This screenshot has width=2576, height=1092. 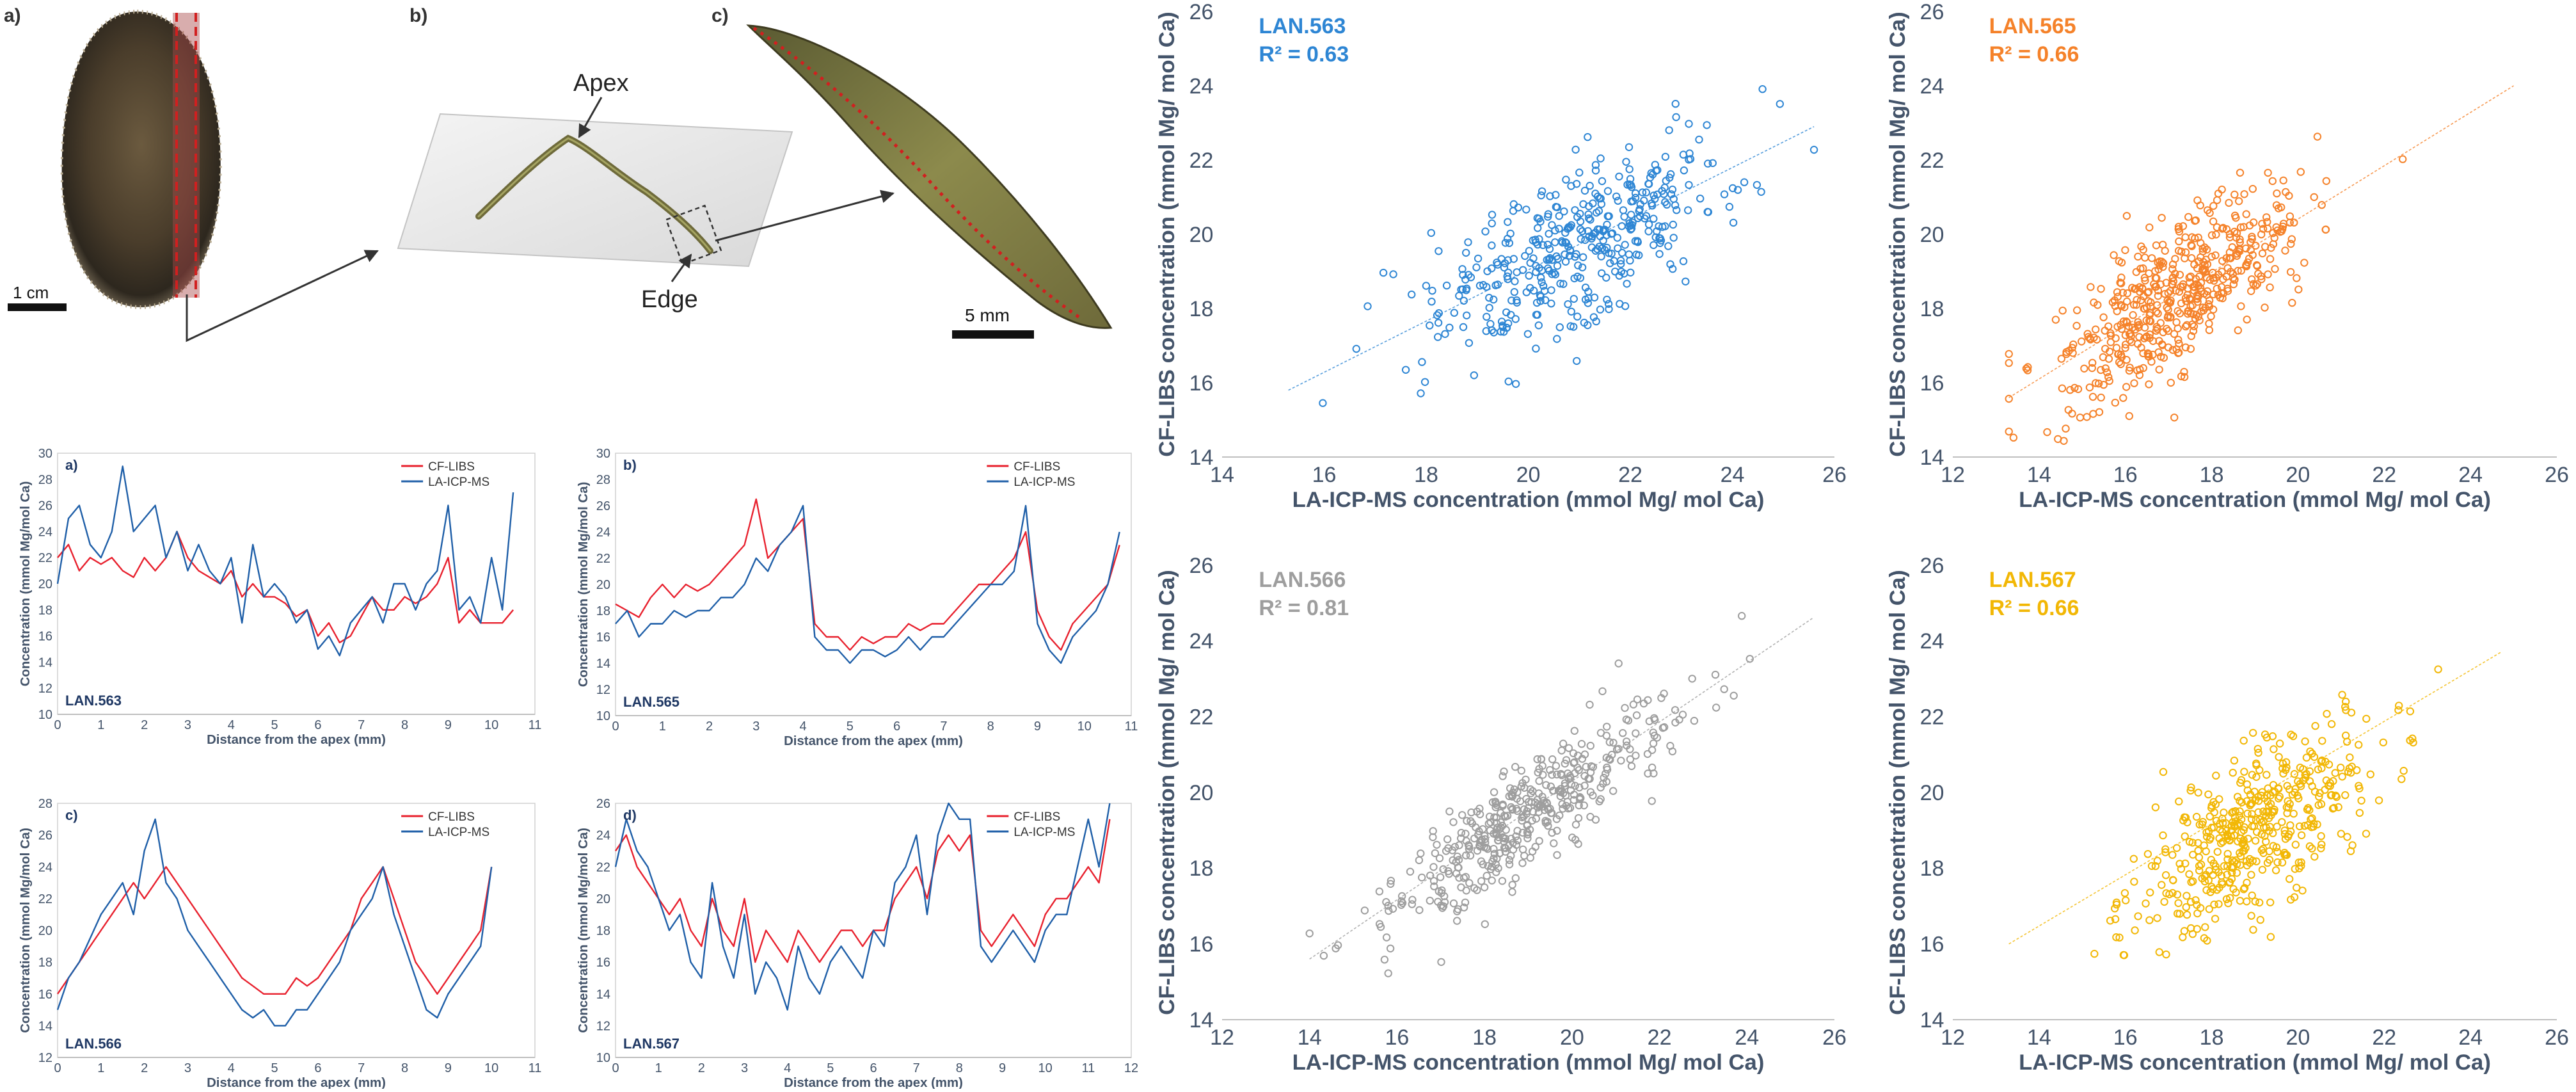 What do you see at coordinates (296, 930) in the screenshot?
I see `plot-area` at bounding box center [296, 930].